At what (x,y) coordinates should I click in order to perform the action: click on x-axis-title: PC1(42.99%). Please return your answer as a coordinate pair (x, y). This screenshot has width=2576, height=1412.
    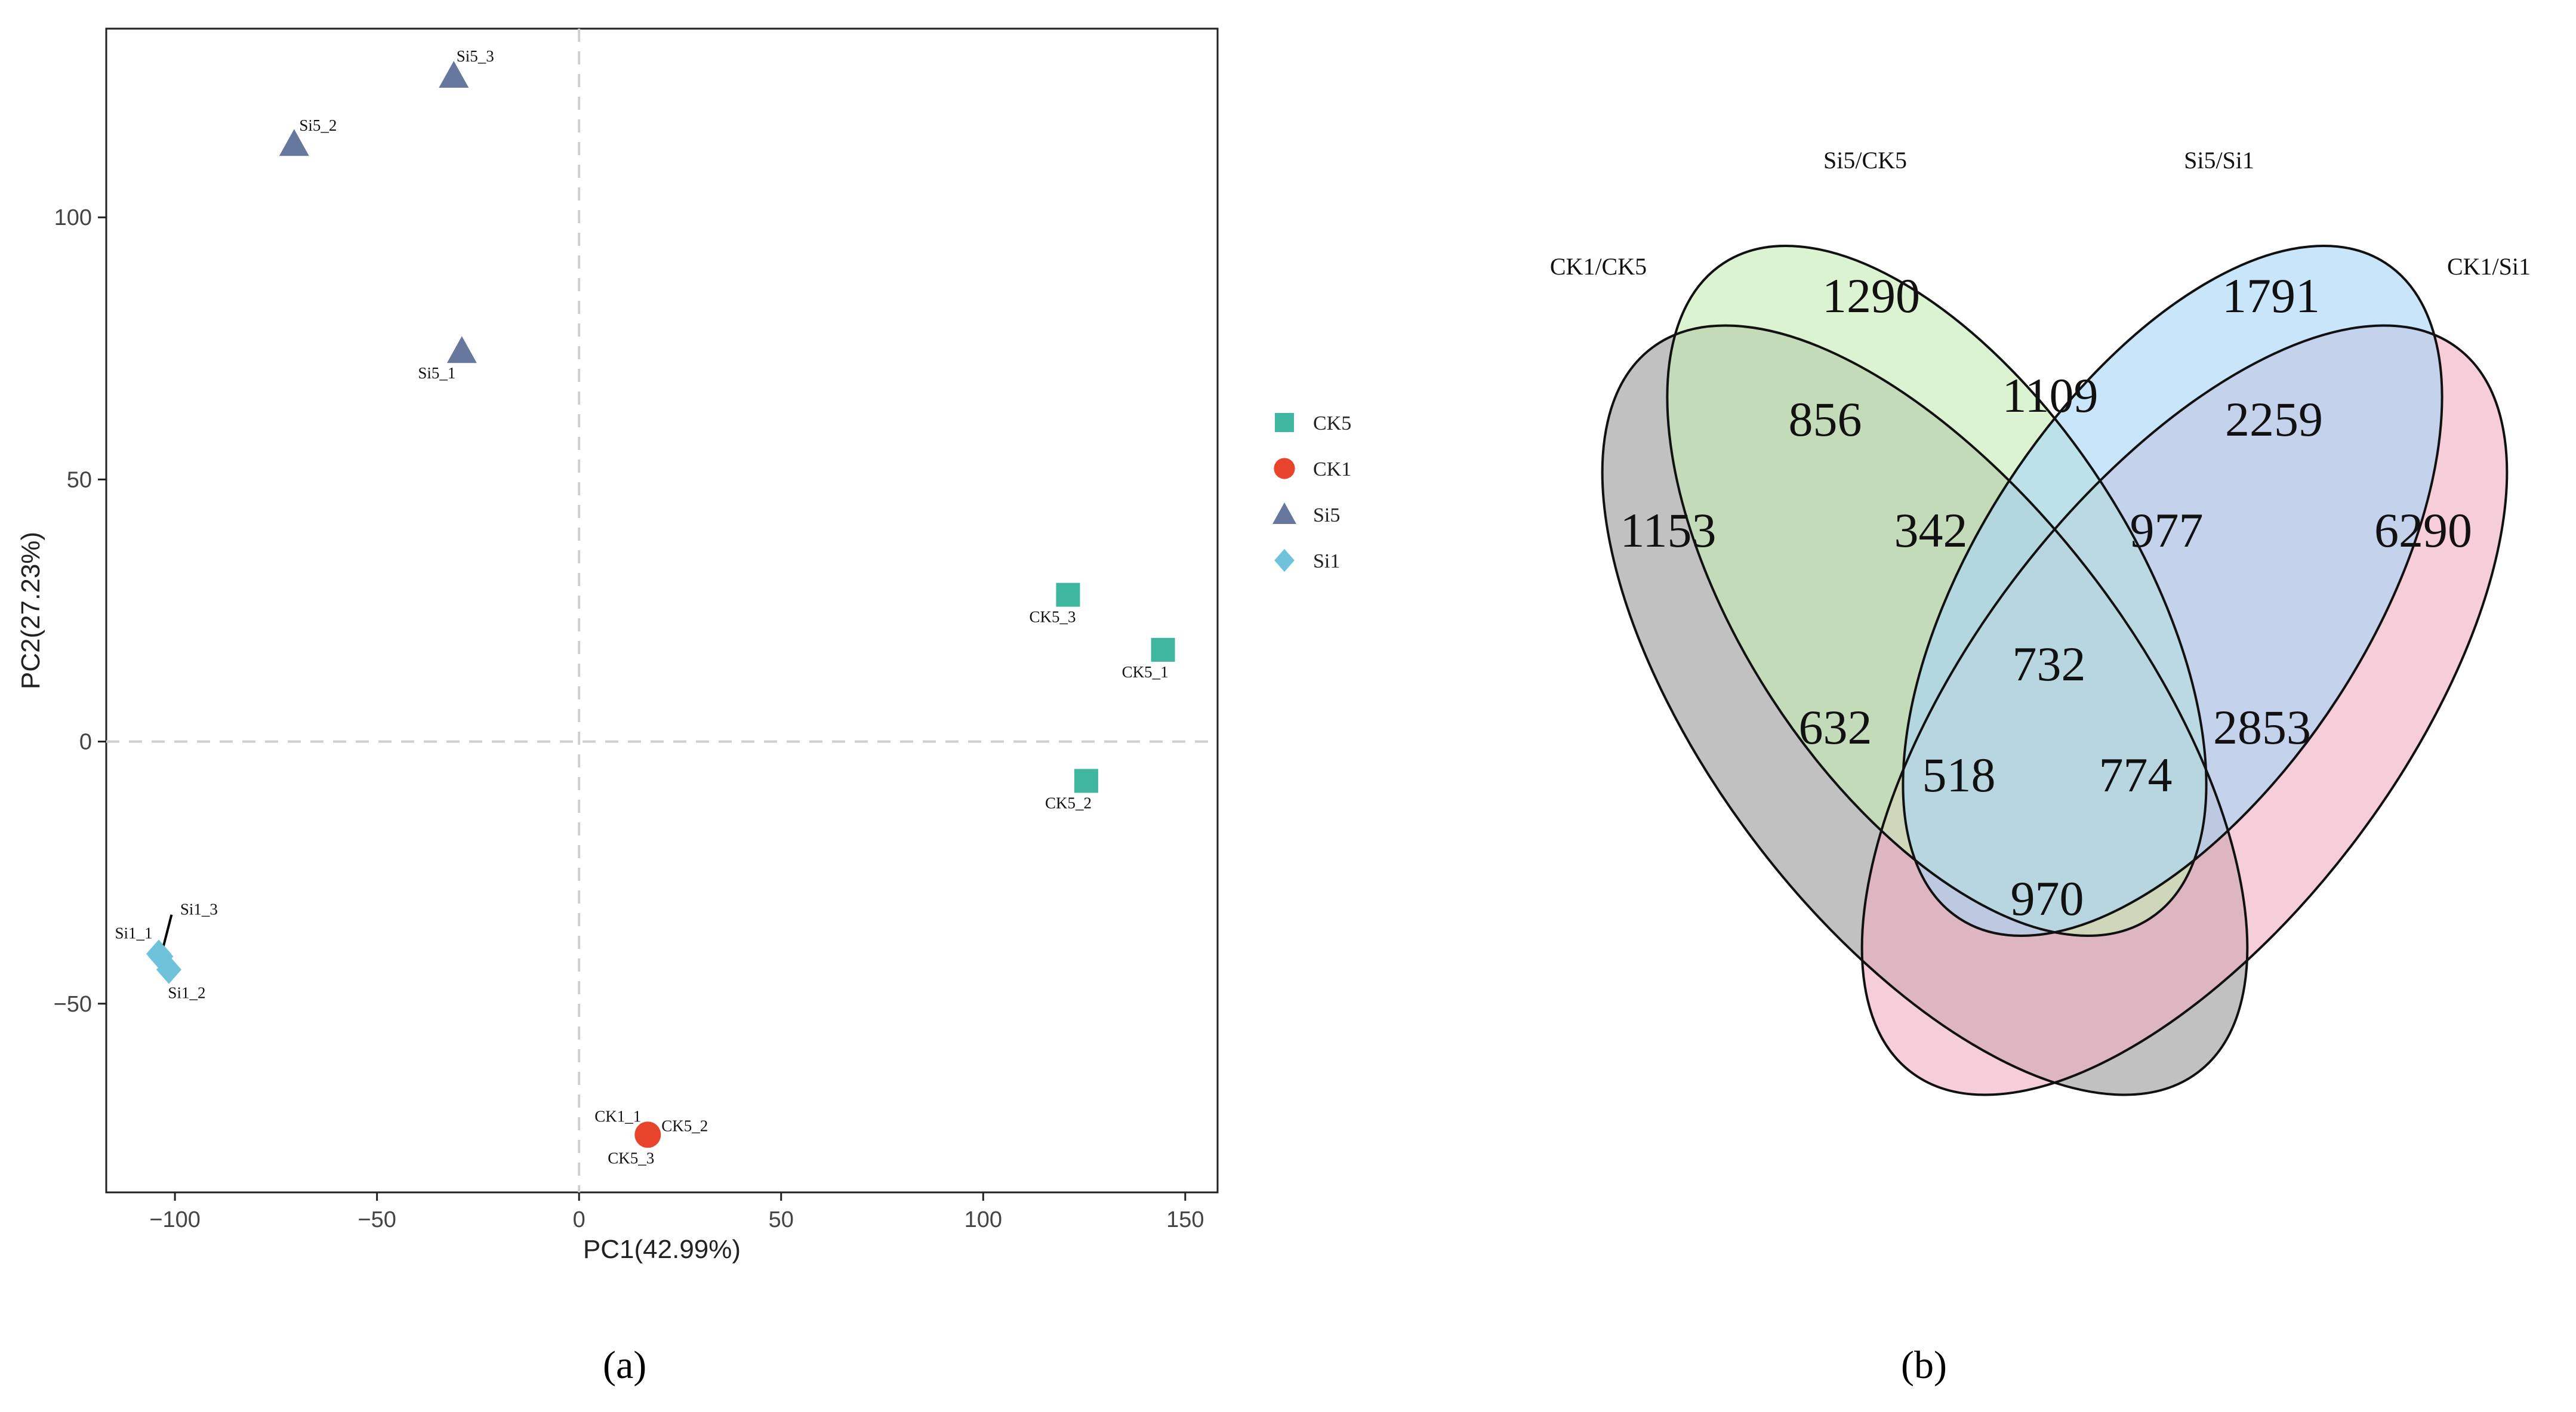
    Looking at the image, I should click on (662, 1249).